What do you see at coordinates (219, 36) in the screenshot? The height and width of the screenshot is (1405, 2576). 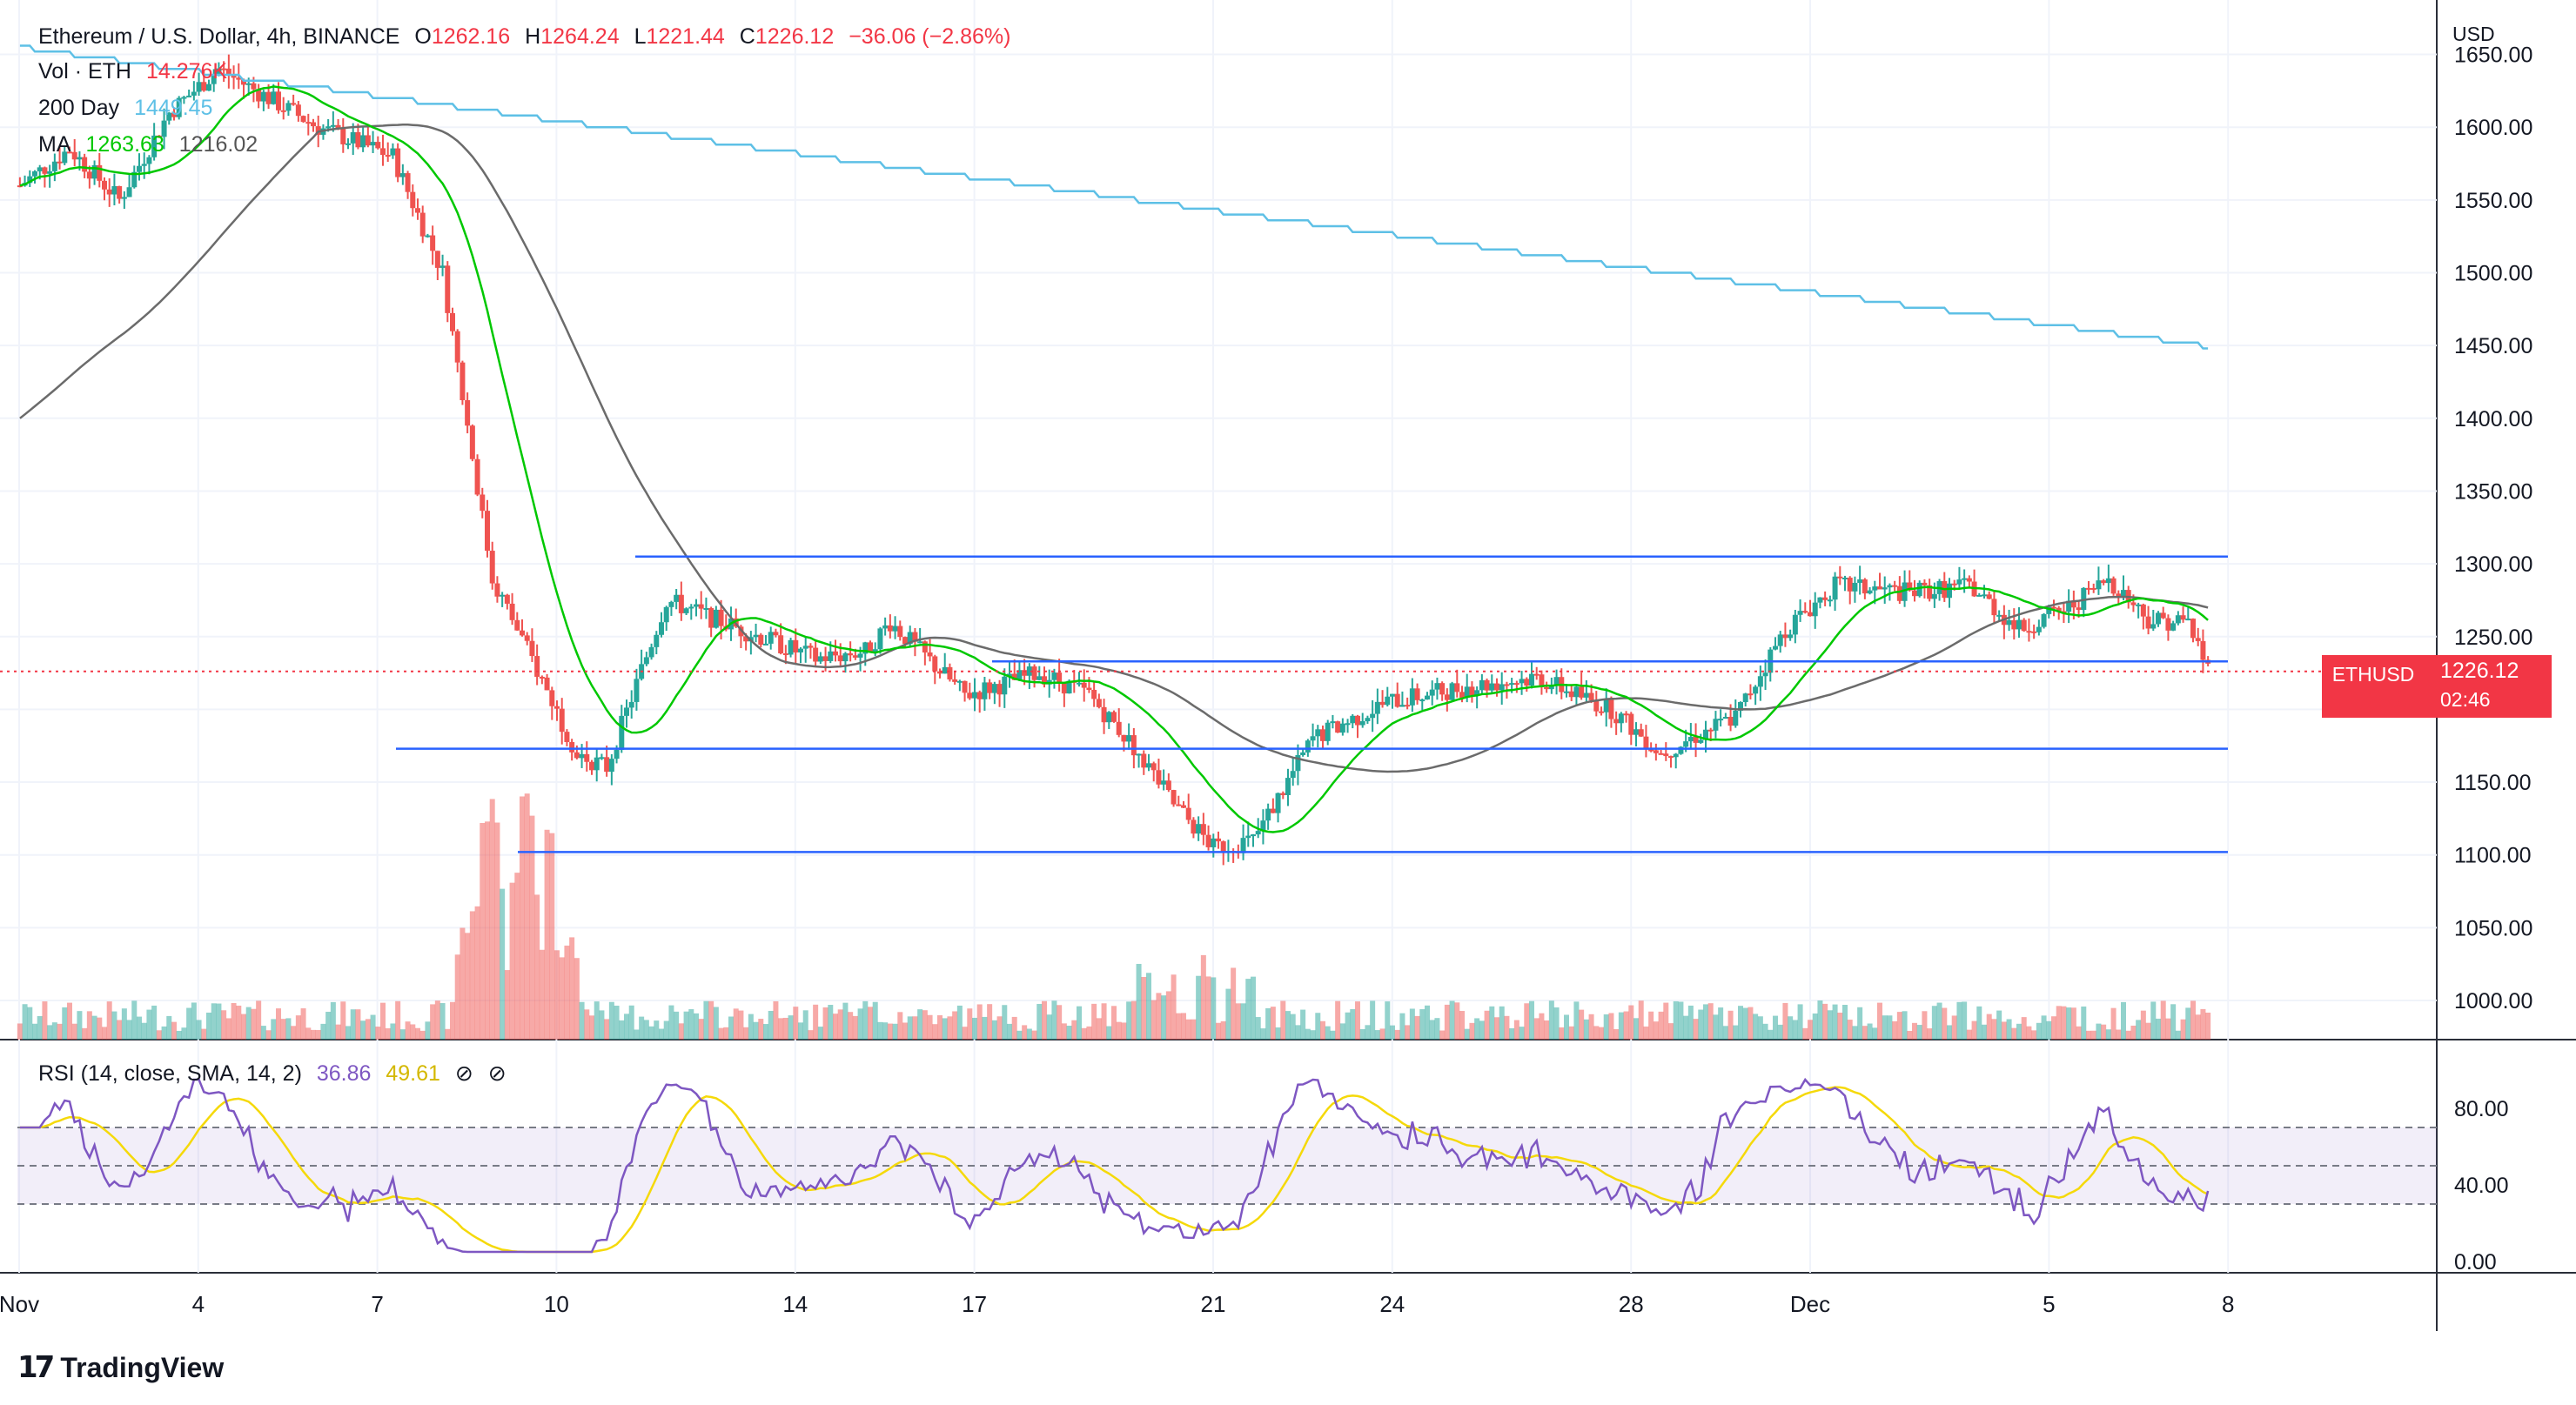 I see `symbol-title: Ethereum / U.S. Dollar, 4h, BINANCE` at bounding box center [219, 36].